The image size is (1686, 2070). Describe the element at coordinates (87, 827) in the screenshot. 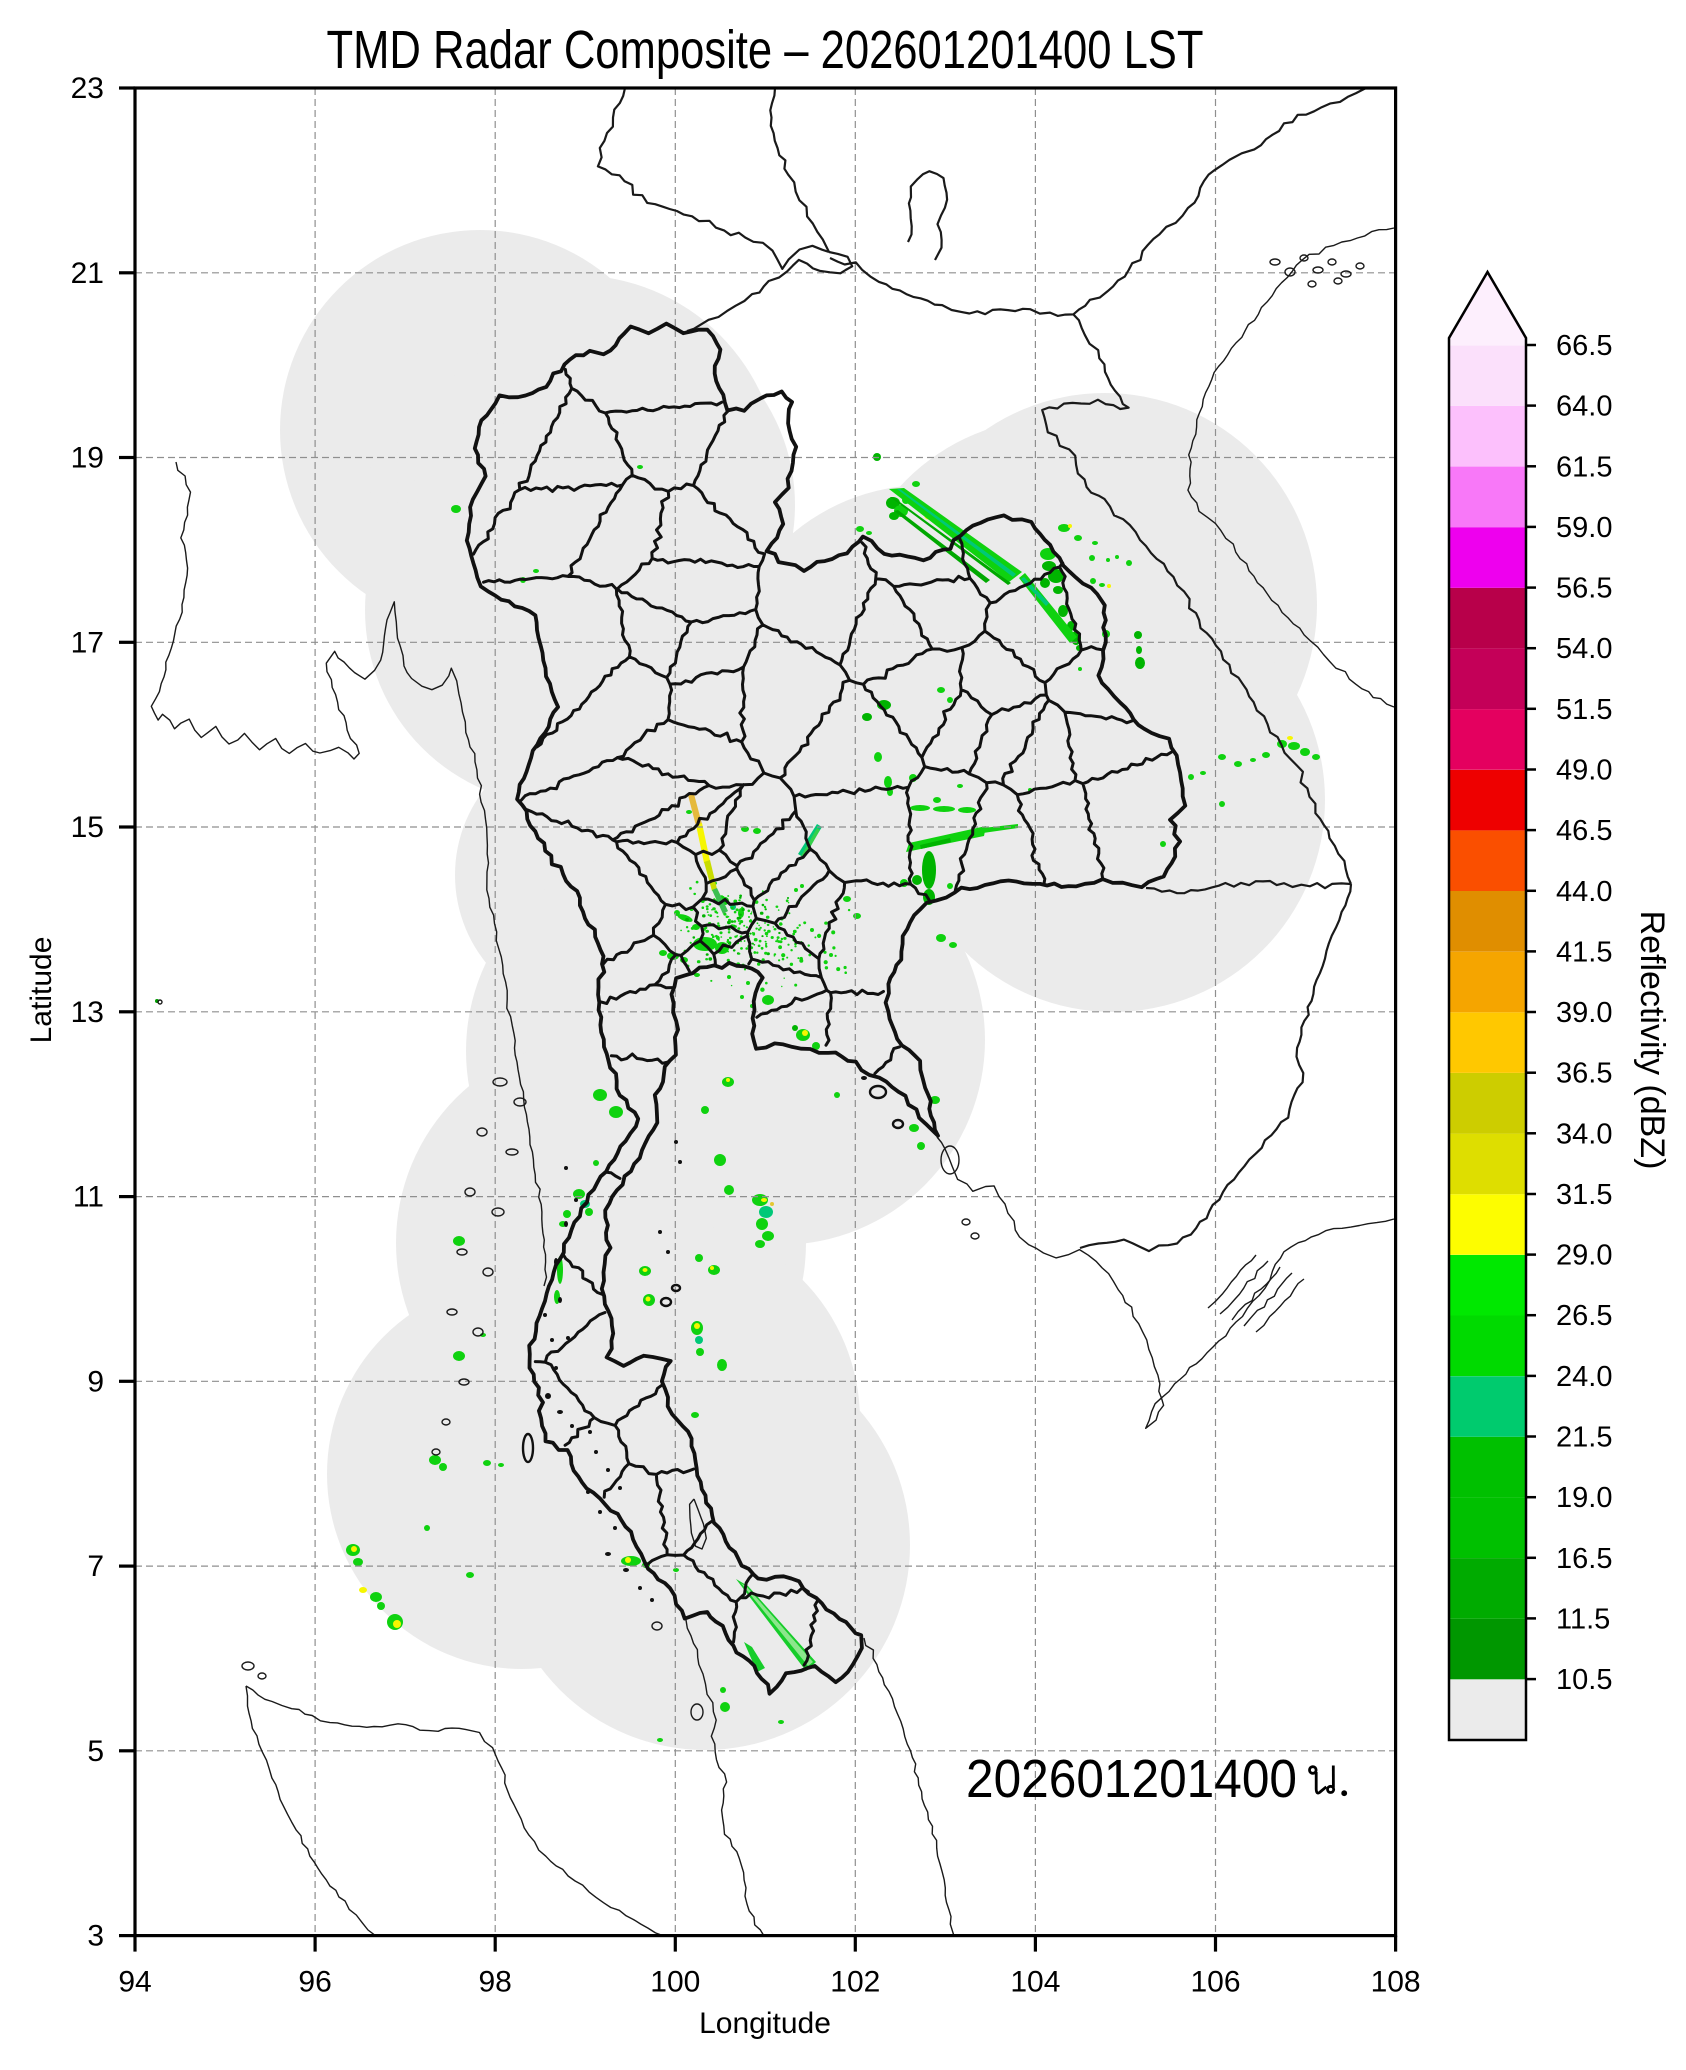

I see `svg-text: 15` at that location.